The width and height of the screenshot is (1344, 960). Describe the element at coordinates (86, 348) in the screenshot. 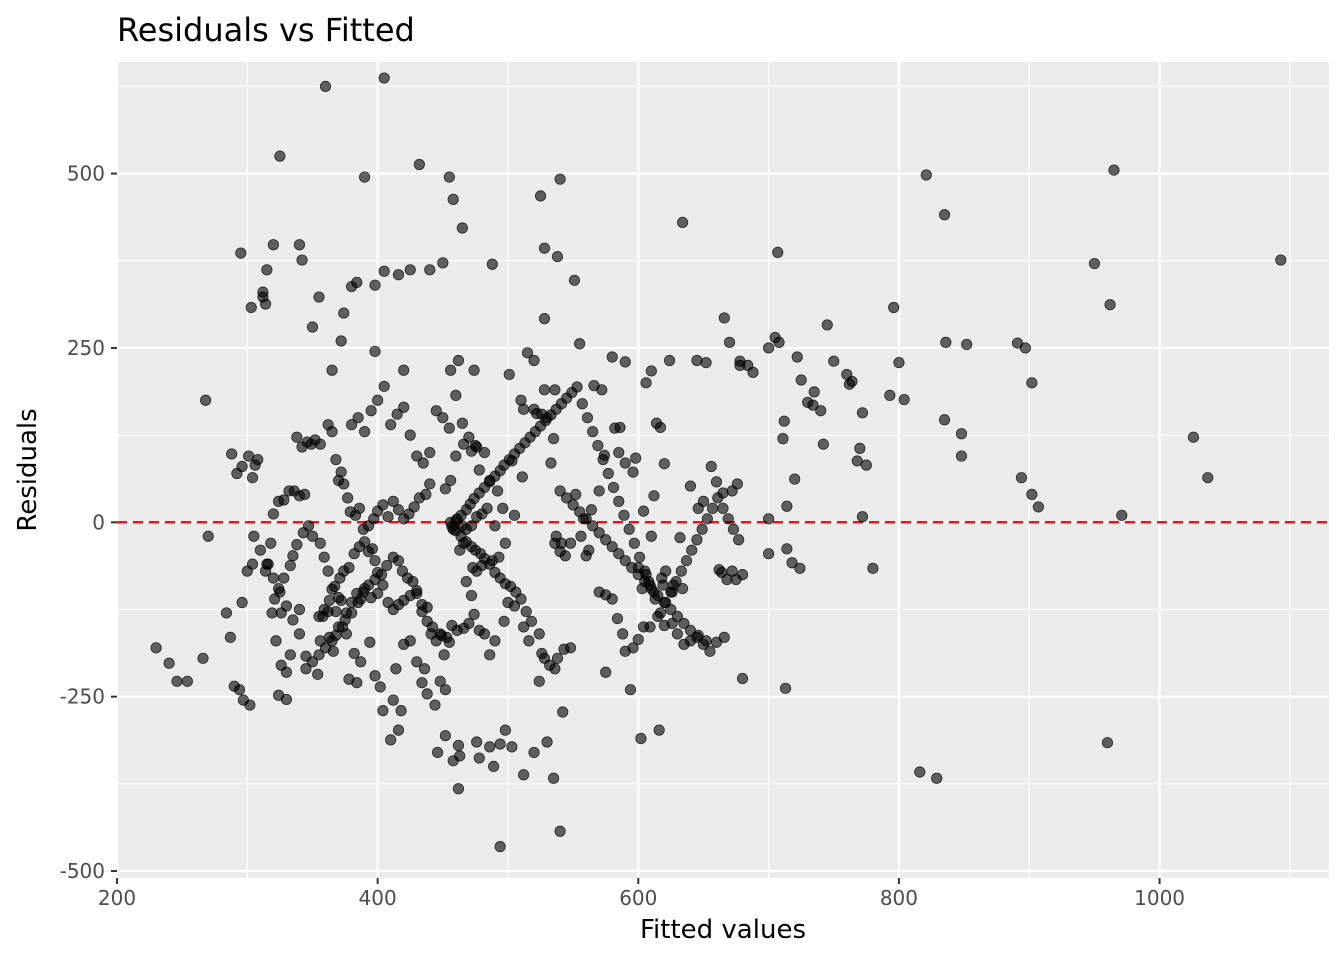

I see `y-tick-label: 250` at that location.